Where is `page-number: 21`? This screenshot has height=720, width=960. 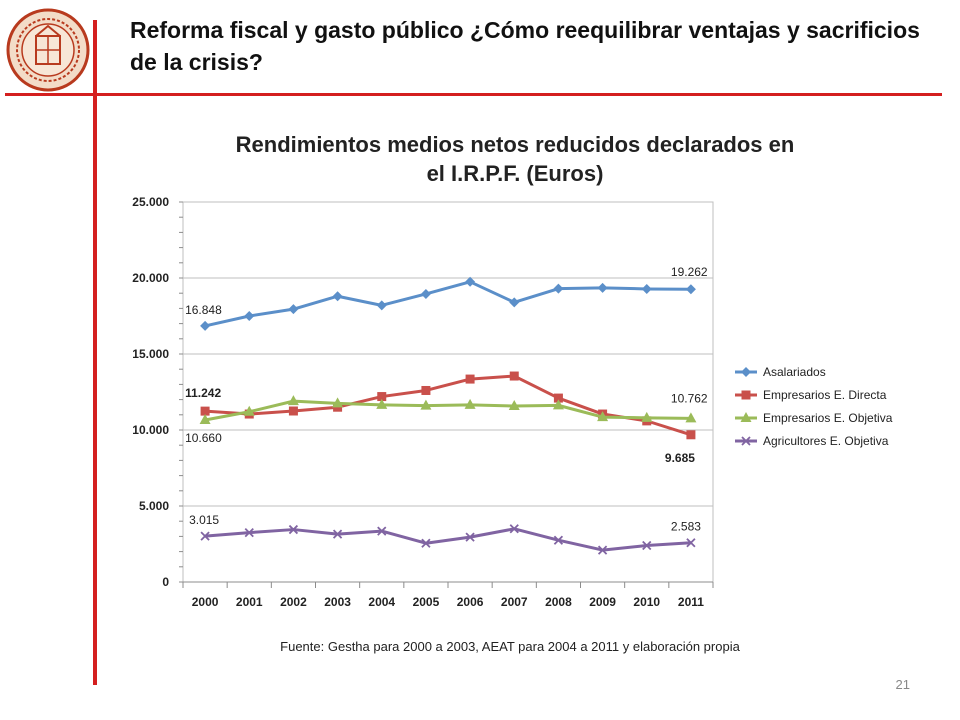 page-number: 21 is located at coordinates (902, 684).